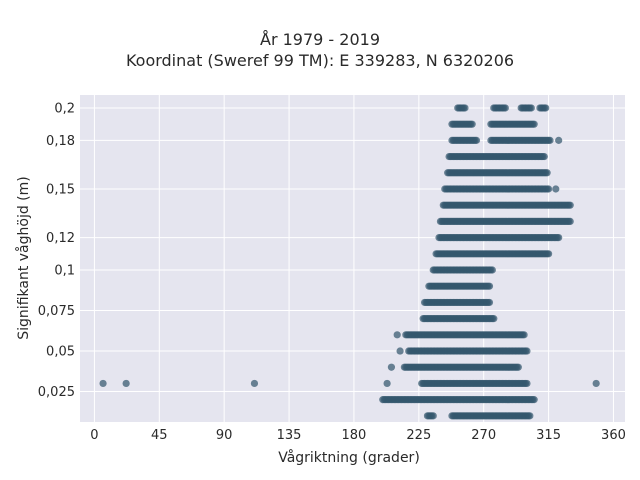 This screenshot has width=640, height=480. I want to click on y-tick-label: 0,1, so click(64, 271).